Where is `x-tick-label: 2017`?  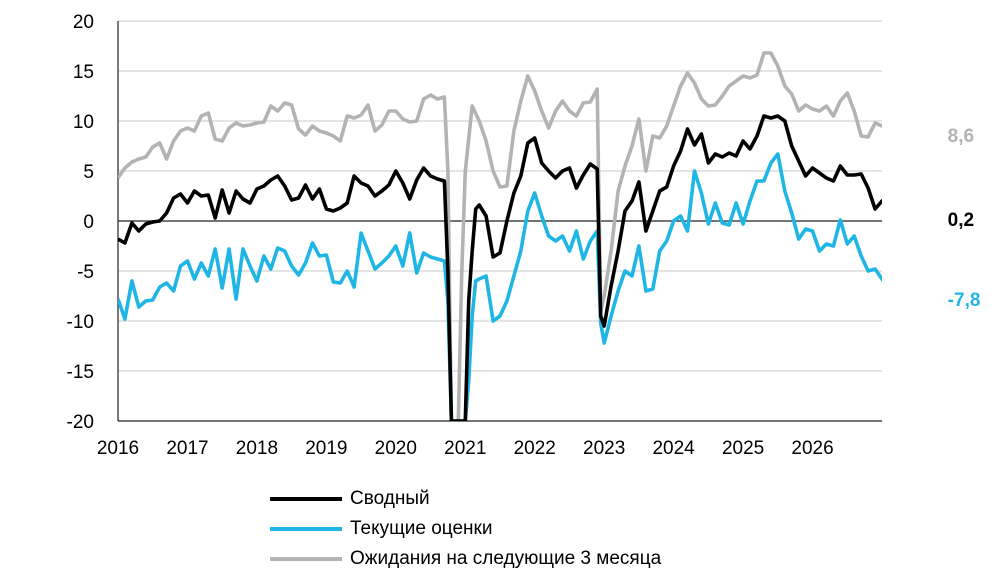
x-tick-label: 2017 is located at coordinates (187, 448).